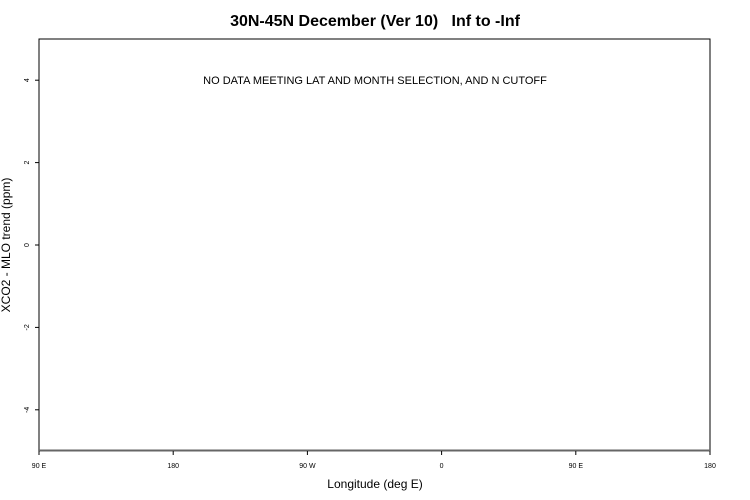 The width and height of the screenshot is (750, 500). I want to click on y-axis-label: XCO2 - MLO trend (ppm), so click(6, 245).